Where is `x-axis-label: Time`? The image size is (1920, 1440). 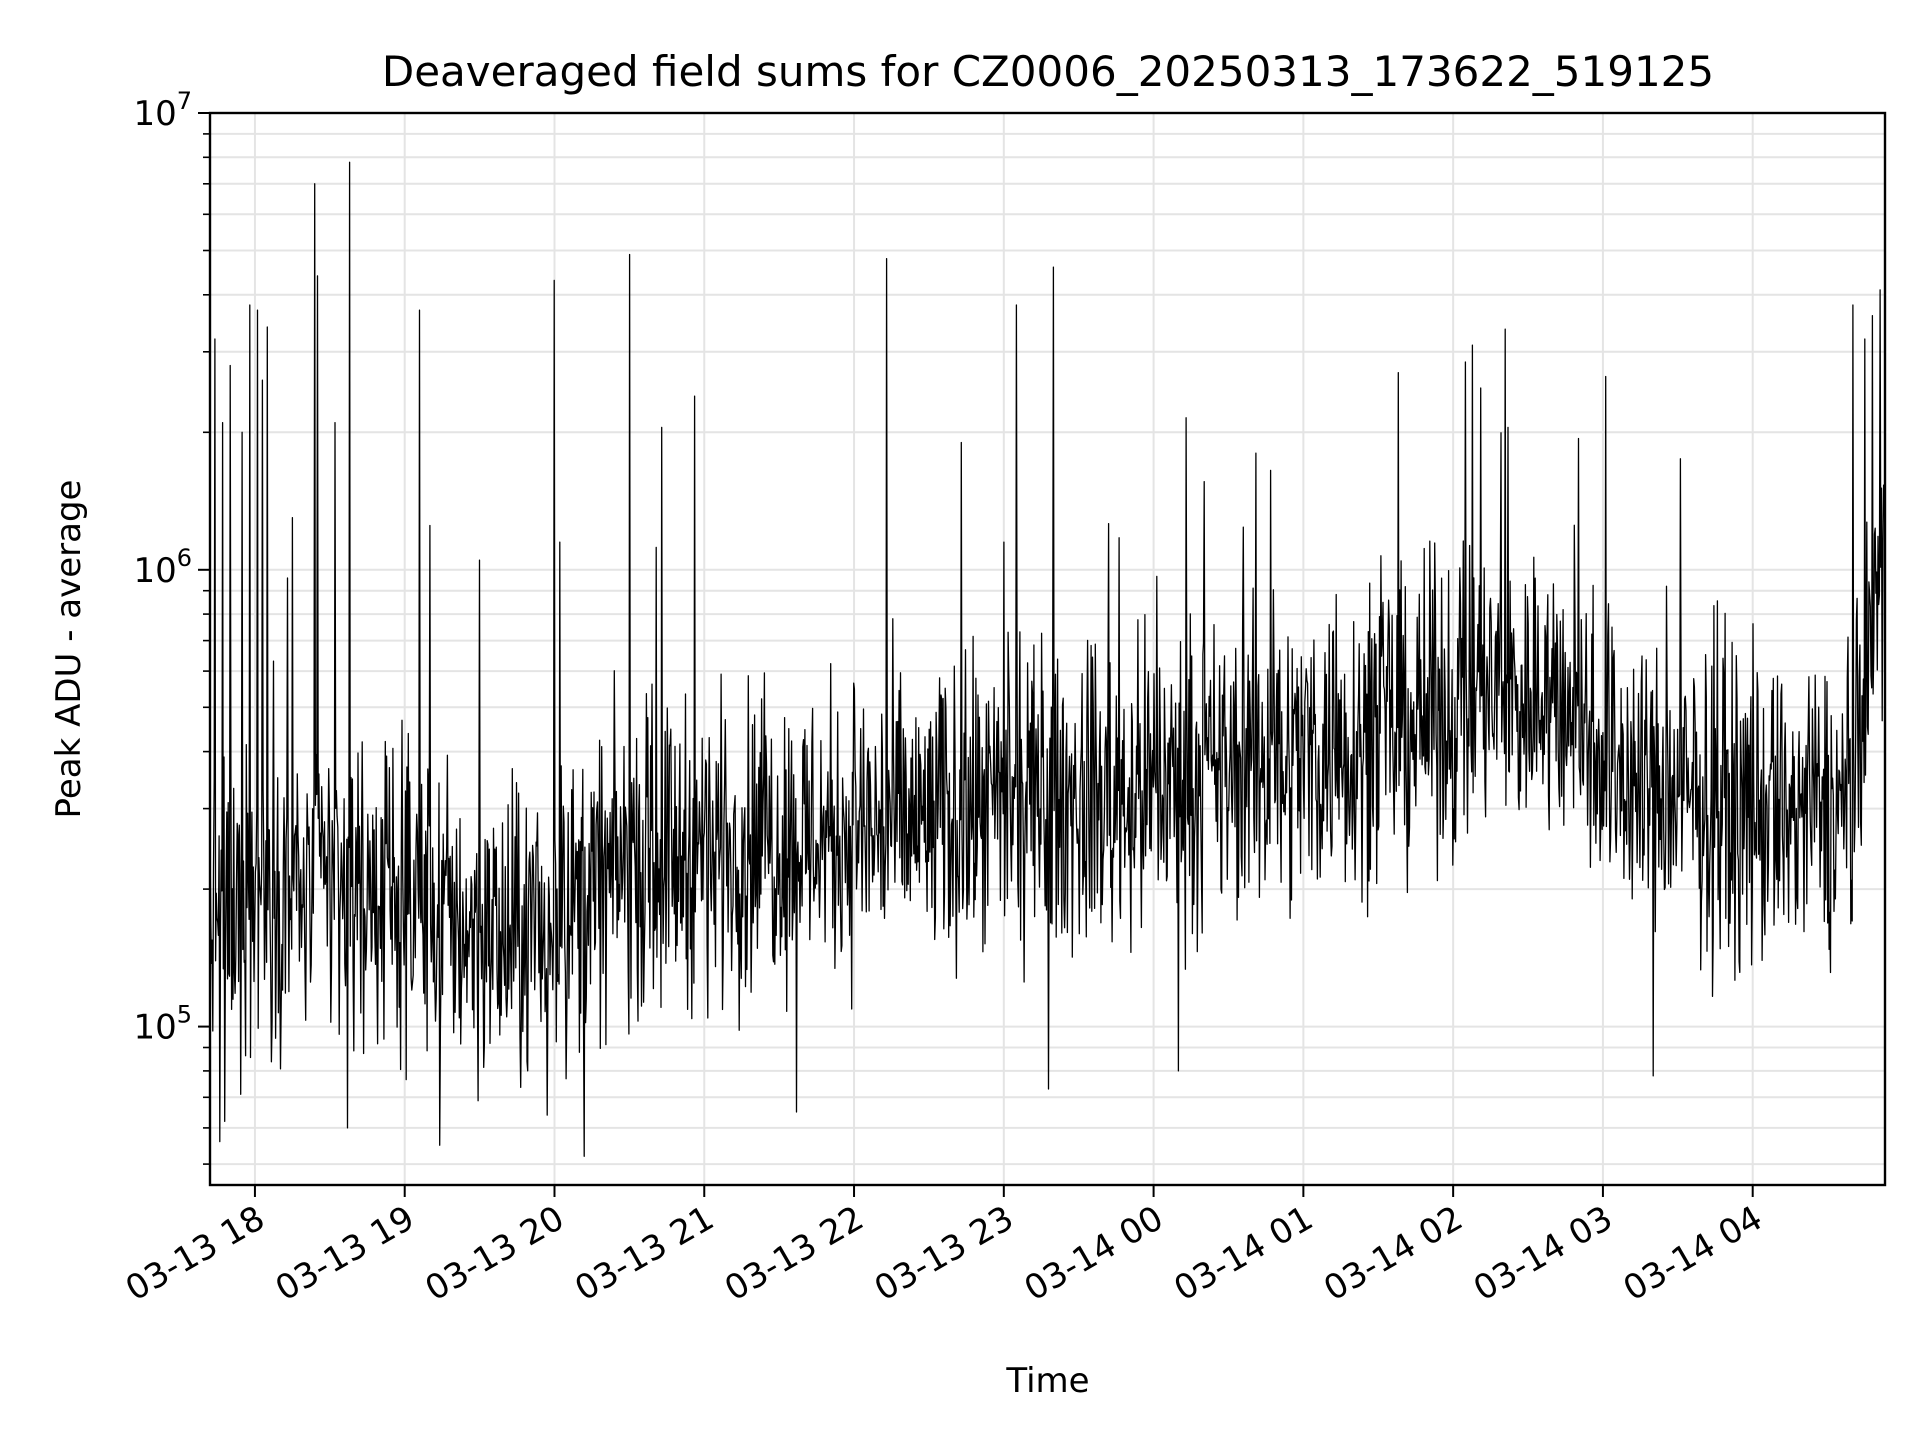 x-axis-label: Time is located at coordinates (1047, 1381).